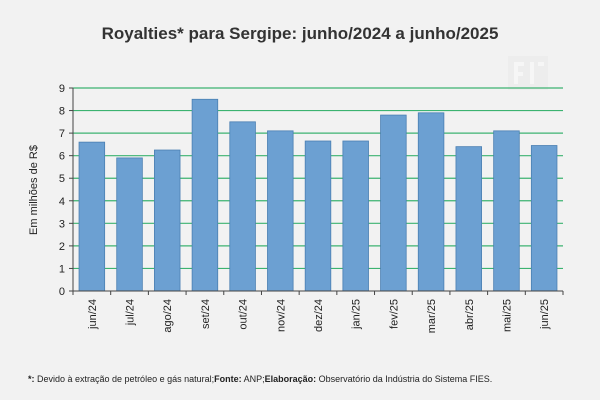  I want to click on footnote-elaboration-label: Elaboração:, so click(290, 379).